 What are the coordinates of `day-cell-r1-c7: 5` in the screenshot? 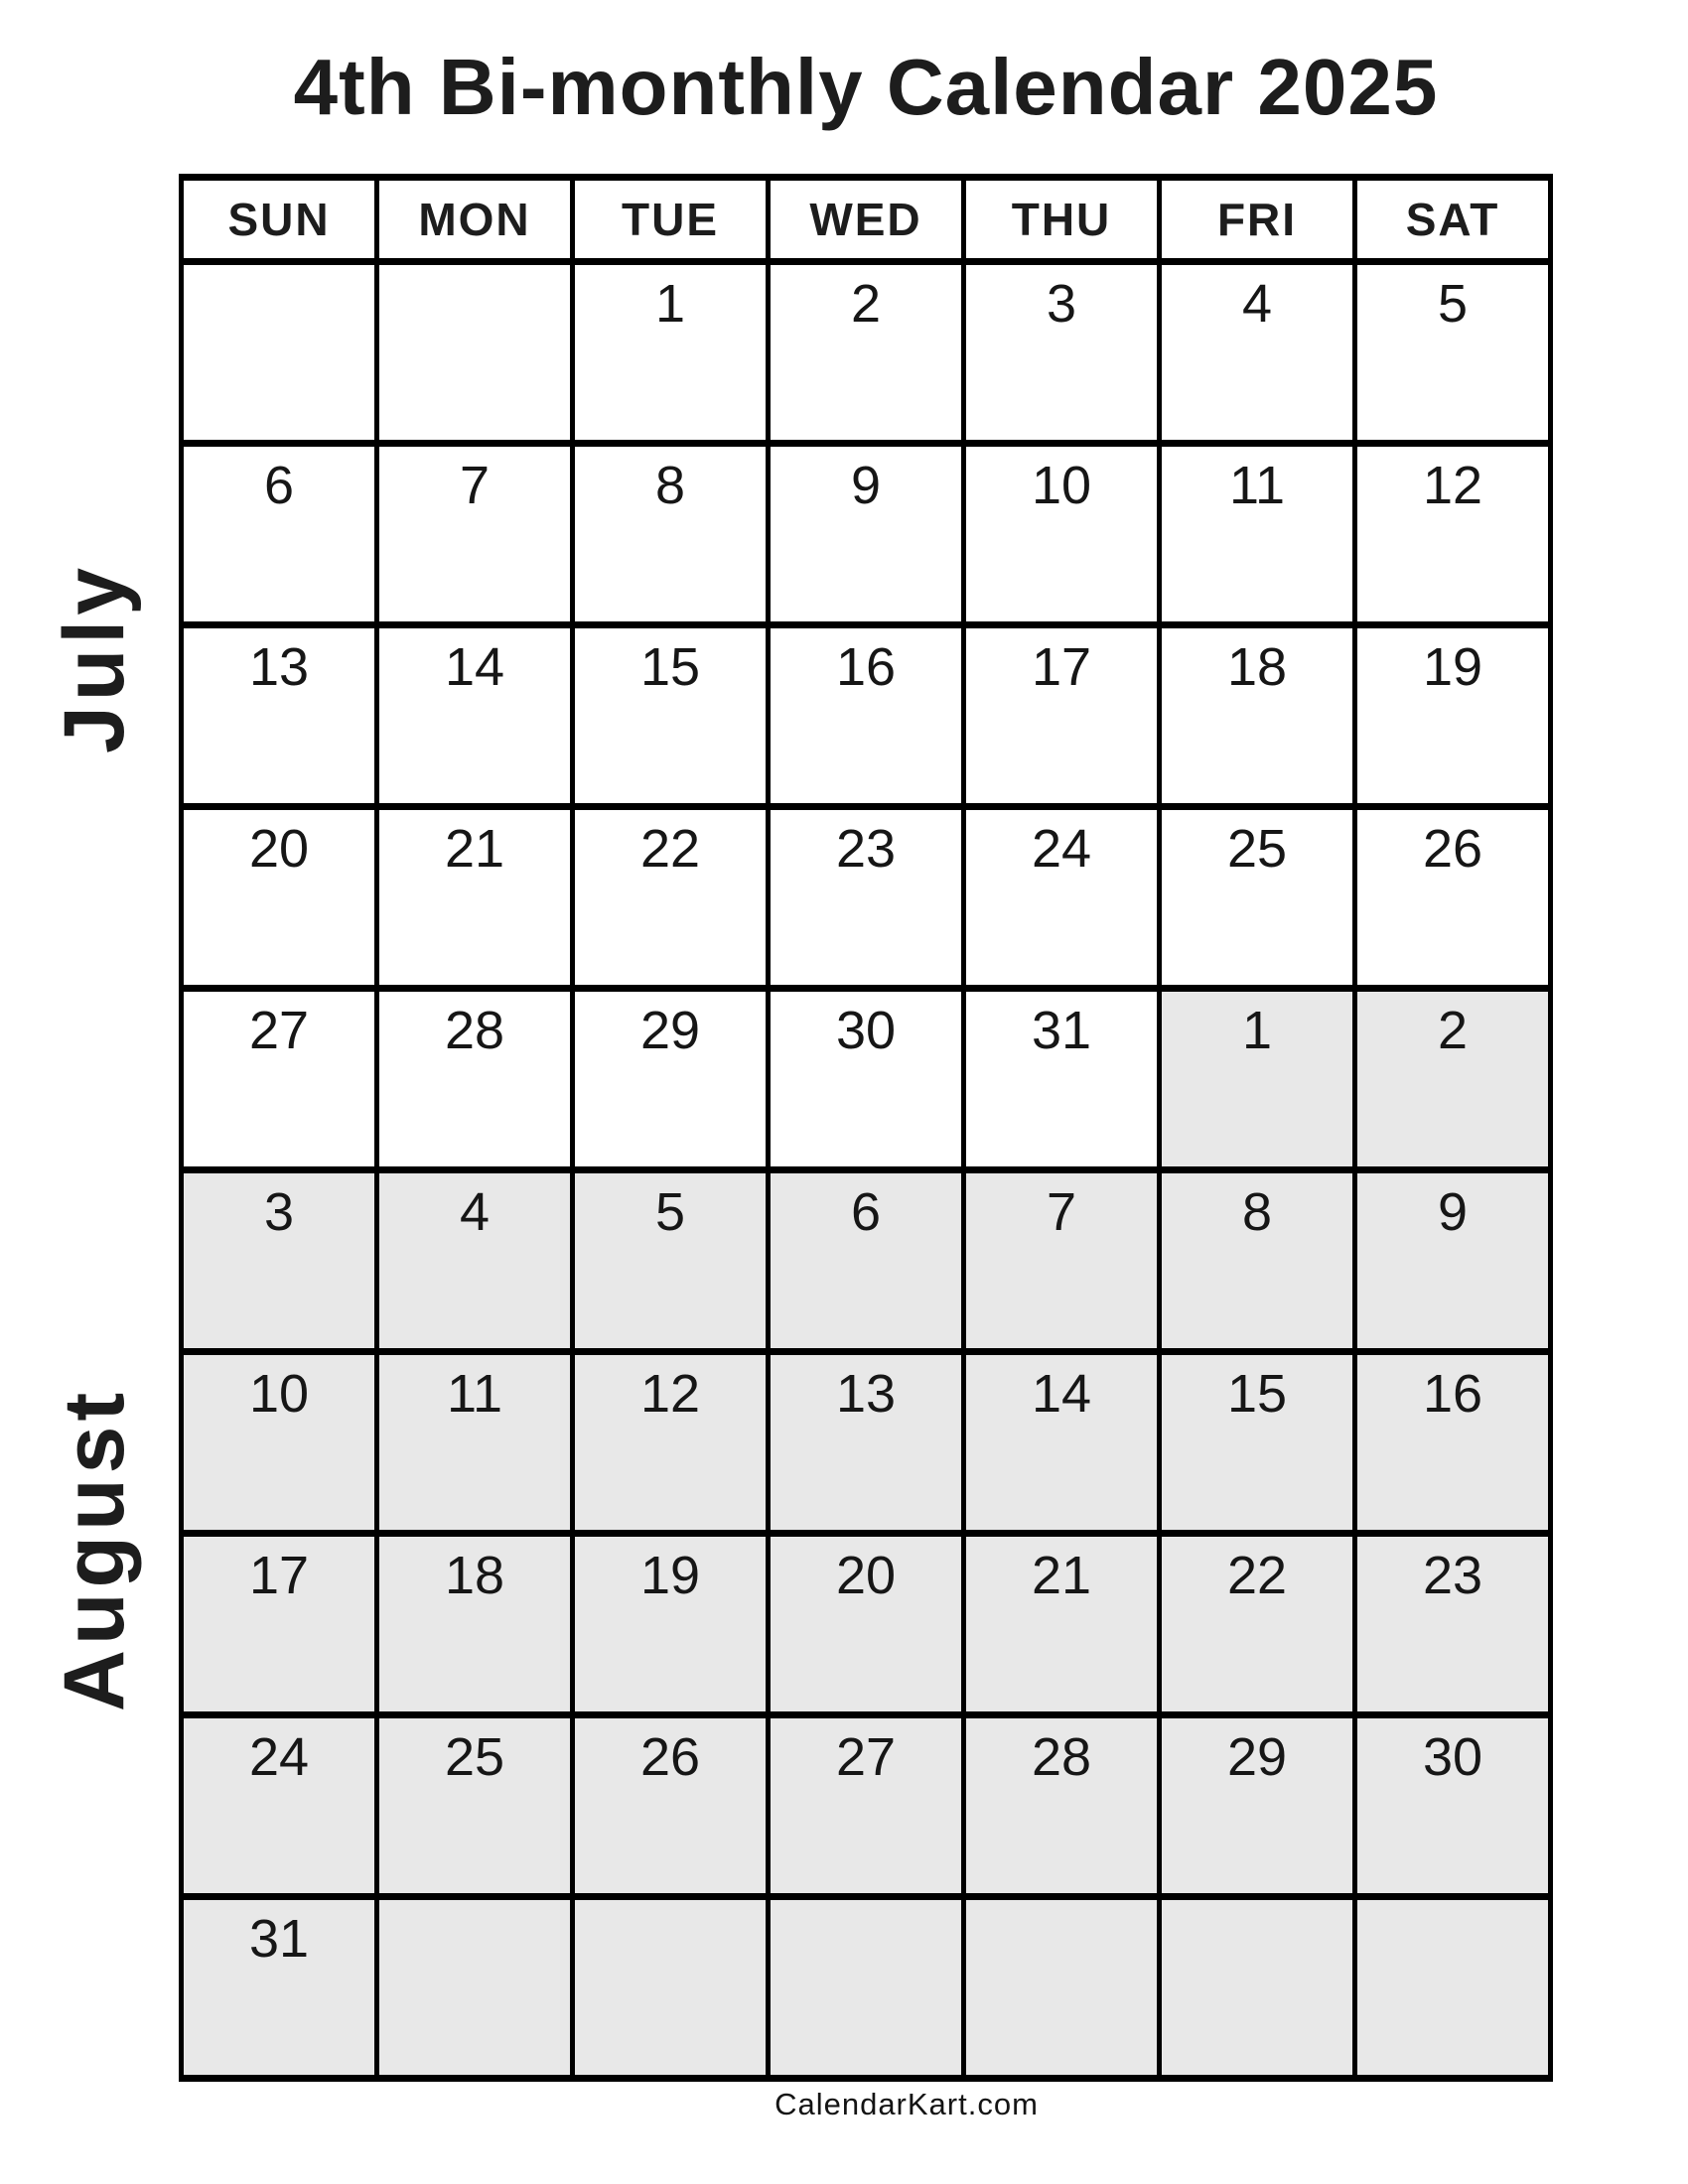 It's located at (1455, 356).